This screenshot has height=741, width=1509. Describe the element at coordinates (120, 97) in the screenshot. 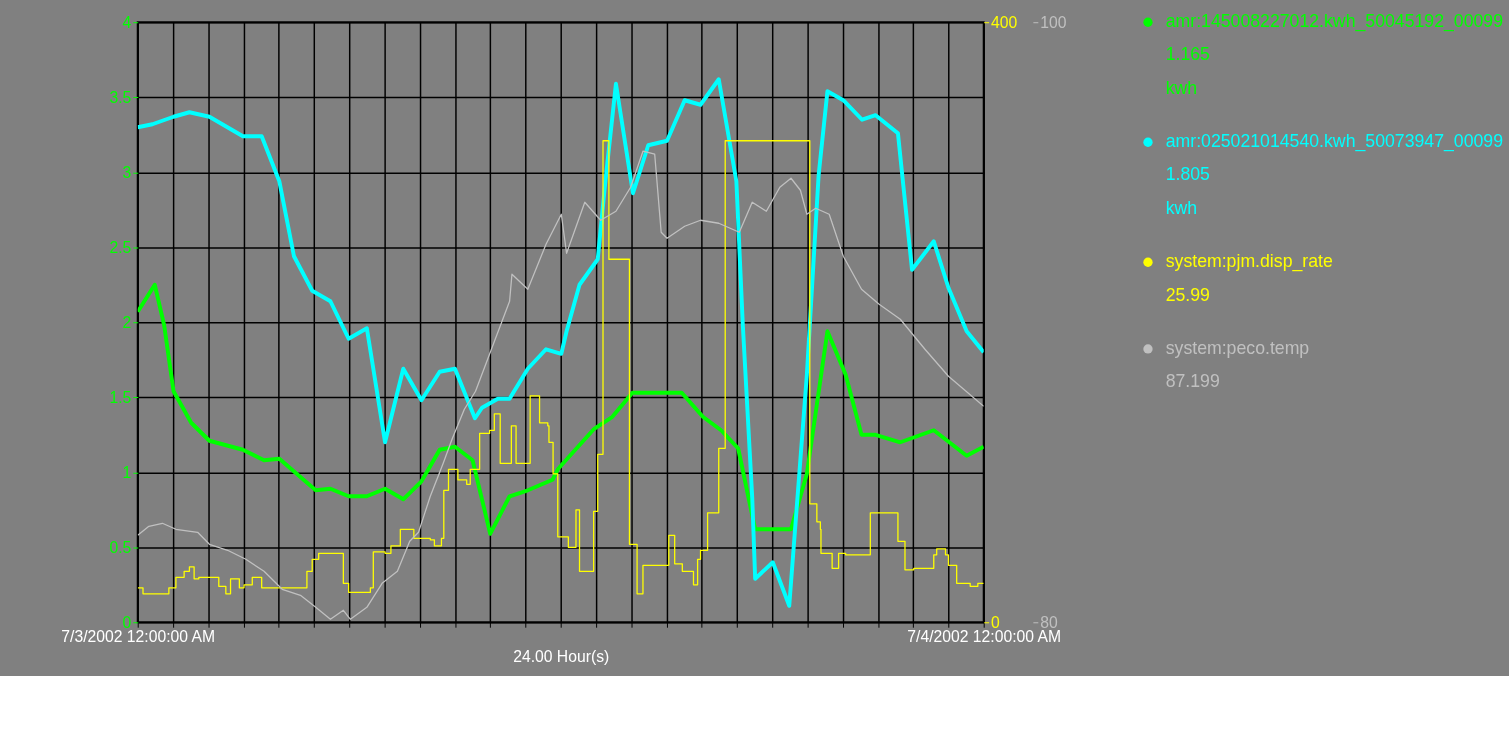

I see `y-tick-label: 3.5` at that location.